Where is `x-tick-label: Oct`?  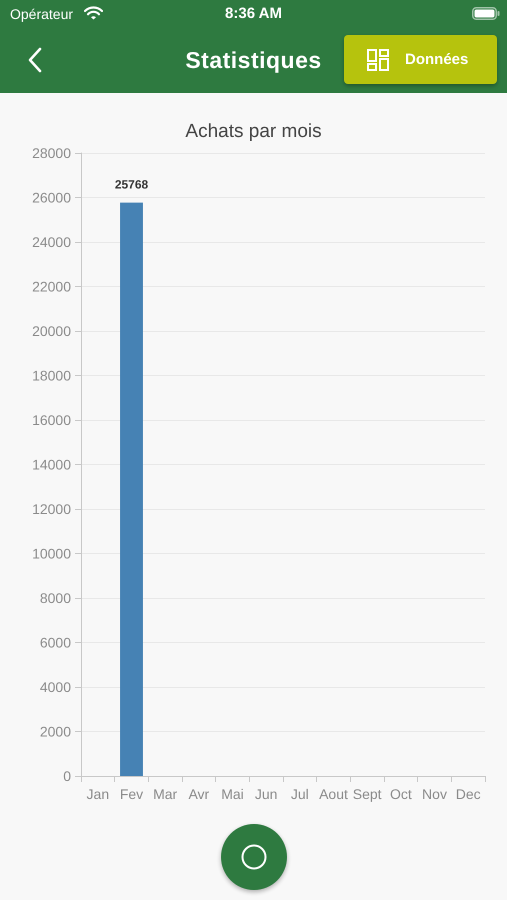
x-tick-label: Oct is located at coordinates (401, 794).